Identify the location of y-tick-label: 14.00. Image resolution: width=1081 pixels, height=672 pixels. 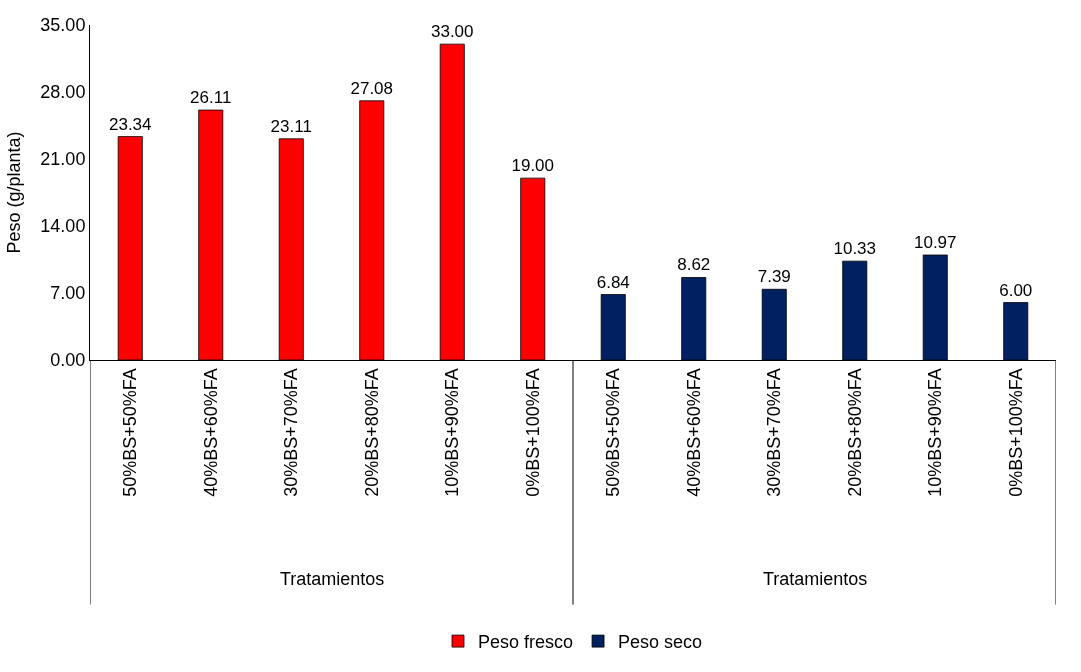
(63, 226).